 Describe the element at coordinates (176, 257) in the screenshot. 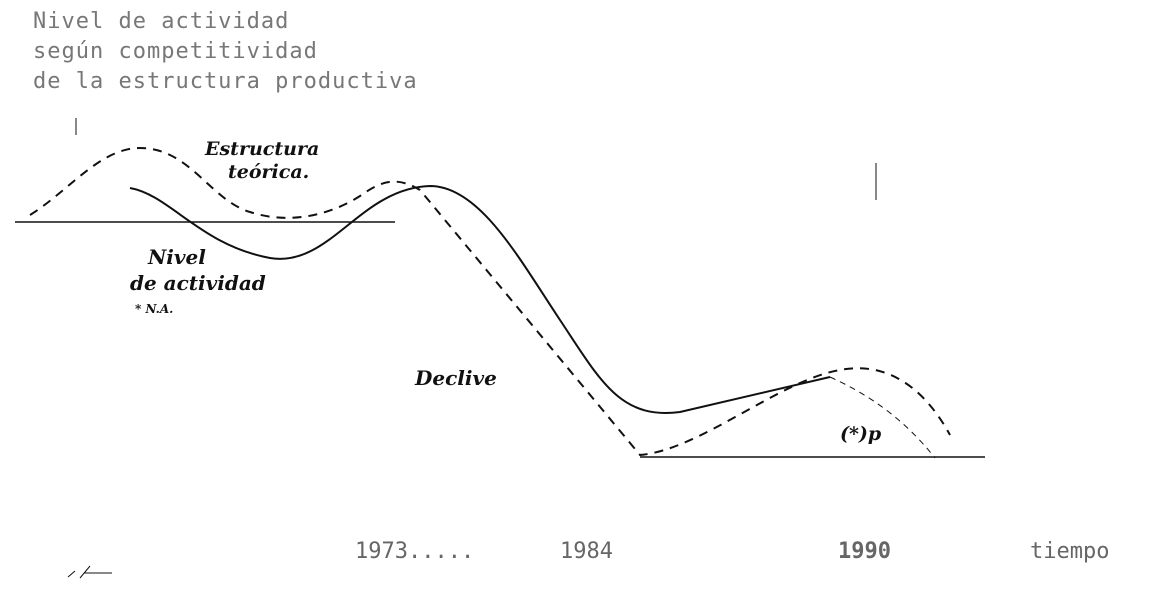

I see `annotation: Nivel` at that location.